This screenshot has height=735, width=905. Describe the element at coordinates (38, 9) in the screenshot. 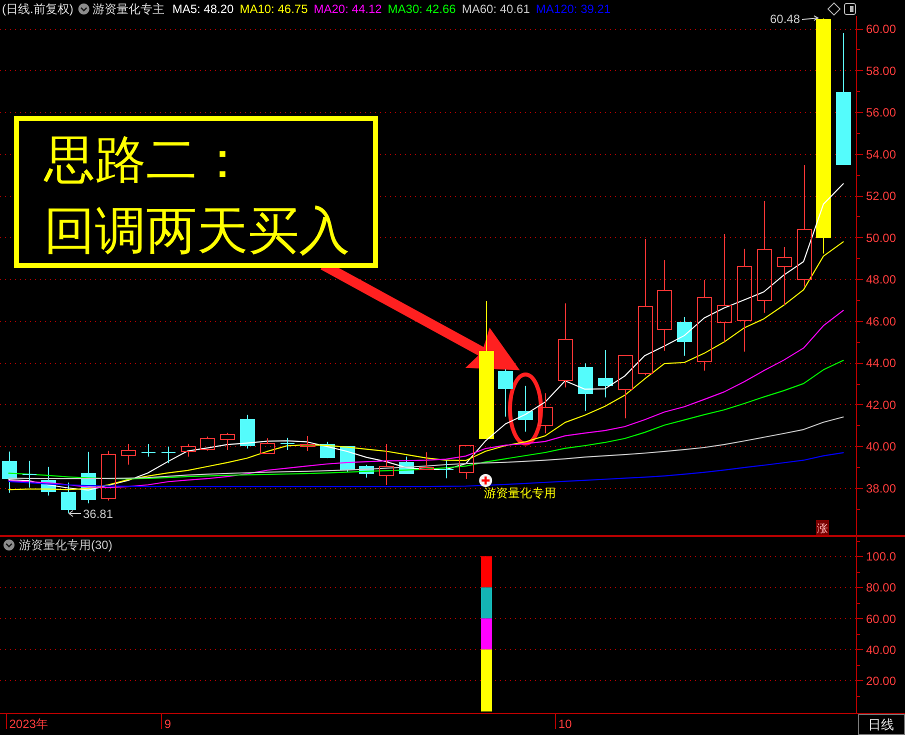

I see `chart-title: (日线.前复权)` at that location.